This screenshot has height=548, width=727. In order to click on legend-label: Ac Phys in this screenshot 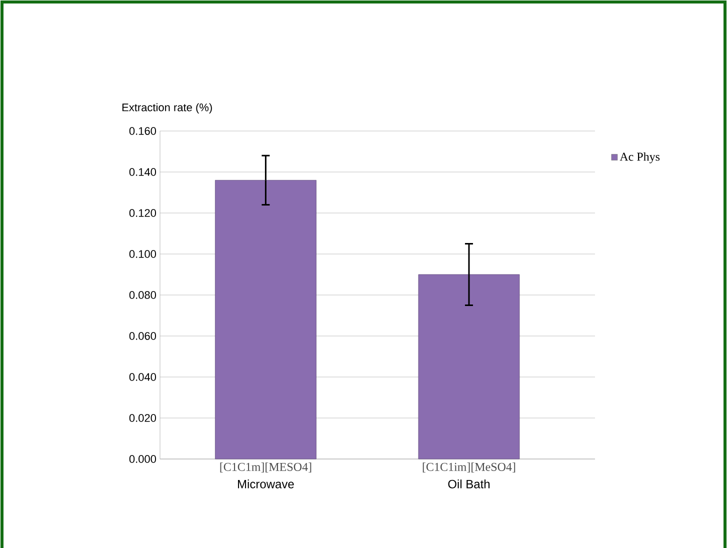, I will do `click(640, 158)`.